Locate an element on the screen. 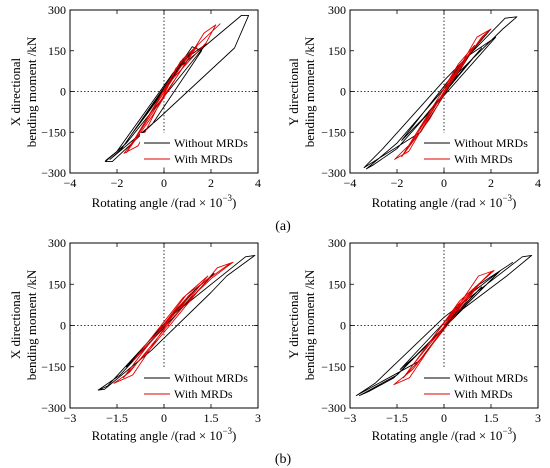  panel-label-a: (a) is located at coordinates (283, 226).